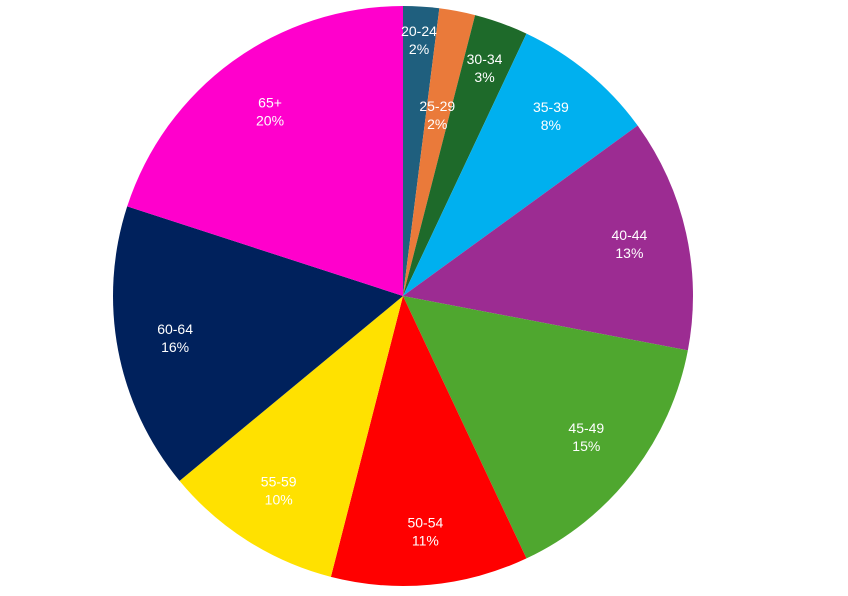 Image resolution: width=848 pixels, height=596 pixels. What do you see at coordinates (551, 107) in the screenshot?
I see `slice-label-category: 35-39` at bounding box center [551, 107].